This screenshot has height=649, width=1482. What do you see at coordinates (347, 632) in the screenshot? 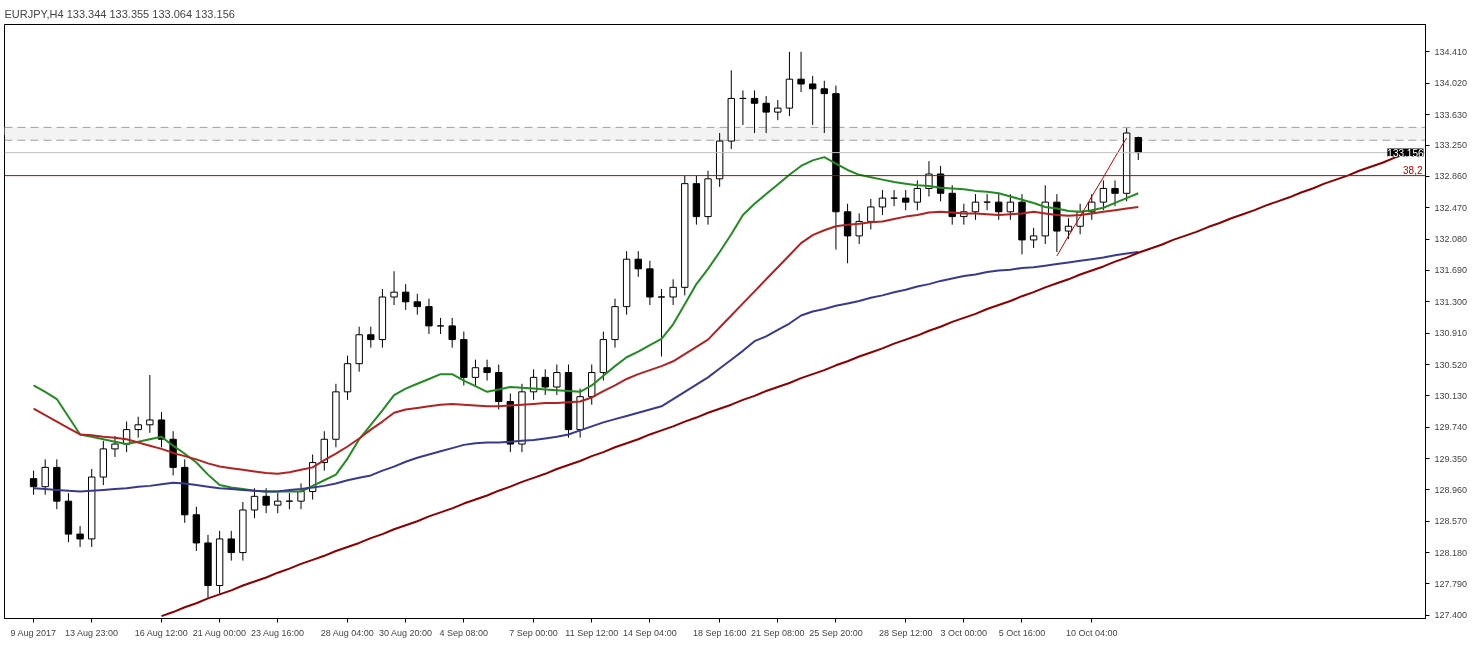
I see `x-tick-label: 28 Aug 04:00` at bounding box center [347, 632].